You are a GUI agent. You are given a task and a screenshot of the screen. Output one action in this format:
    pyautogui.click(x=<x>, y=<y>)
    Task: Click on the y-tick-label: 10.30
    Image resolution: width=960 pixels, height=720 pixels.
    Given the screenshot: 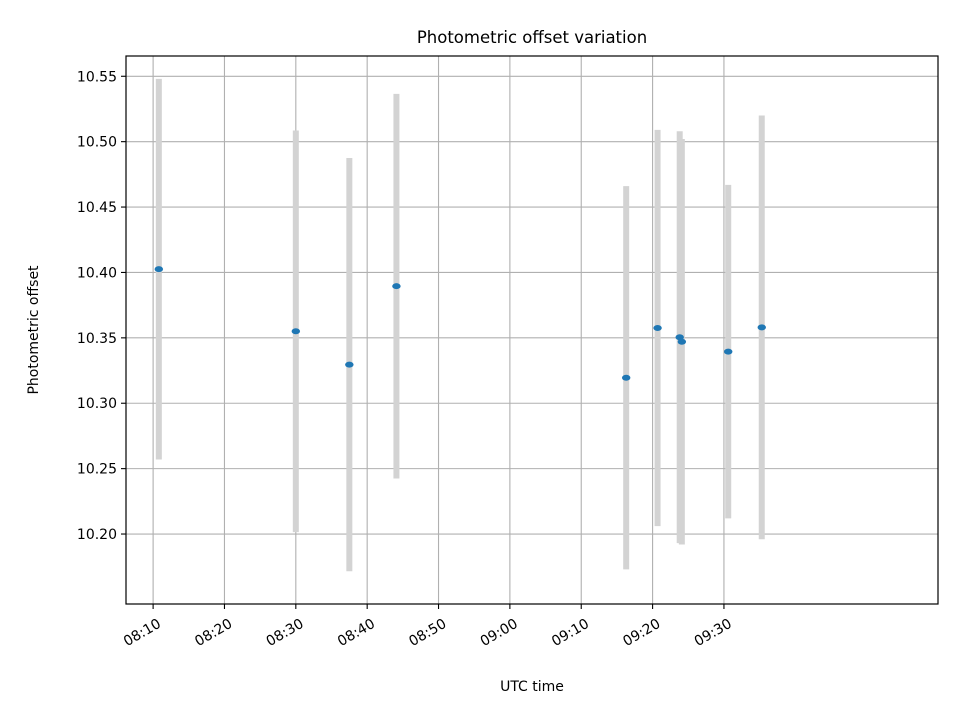 What is the action you would take?
    pyautogui.click(x=97, y=404)
    